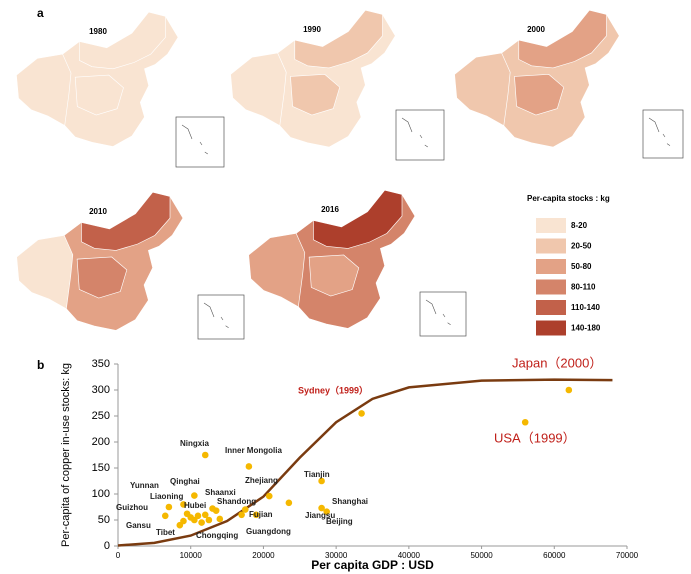 The image size is (691, 574). Describe the element at coordinates (66, 455) in the screenshot. I see `y-axis-title: Per-capita of copper in-use stocks: kg` at that location.